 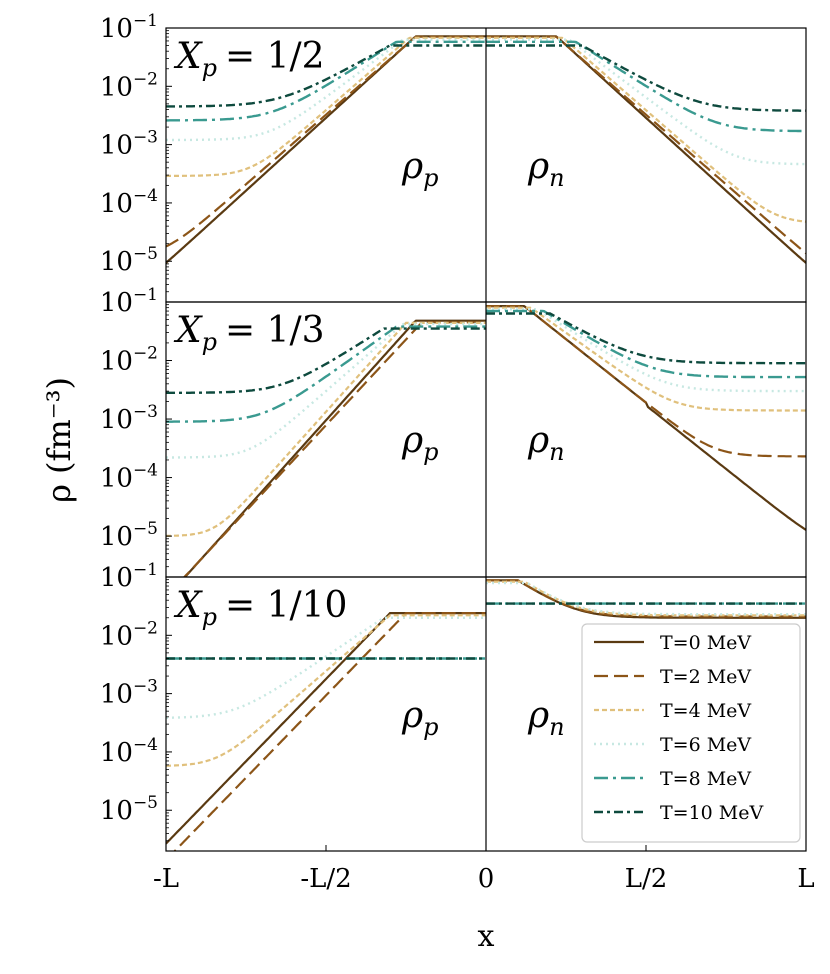 I want to click on panel-2-neutron-curve-T0, so click(x=646, y=599).